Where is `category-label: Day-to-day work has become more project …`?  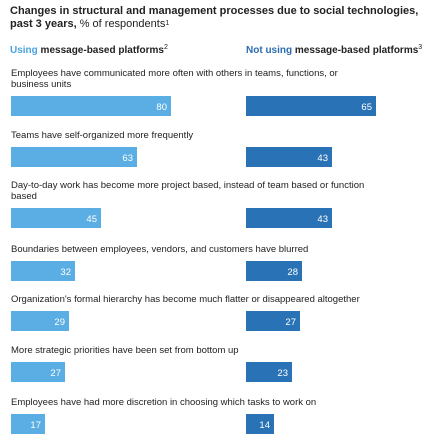
category-label: Day-to-day work has become more project … is located at coordinates (187, 191).